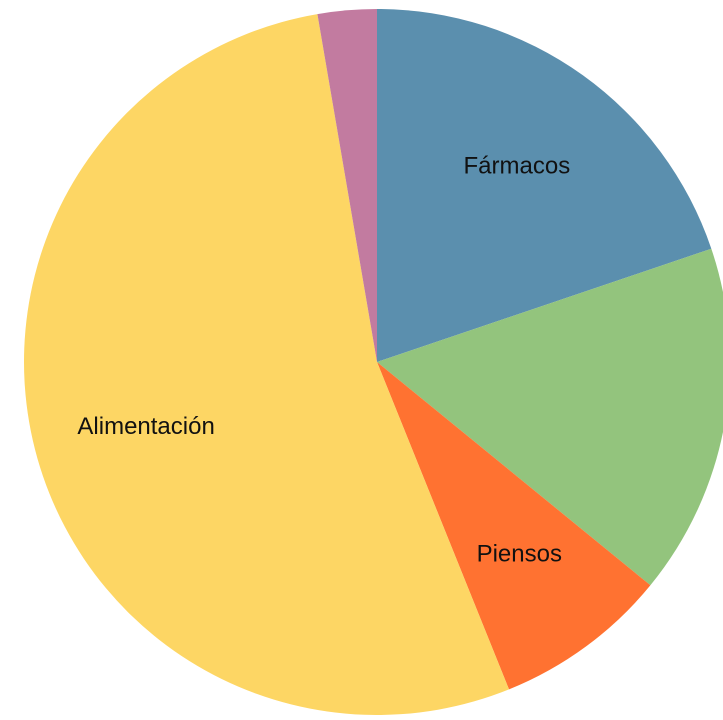  What do you see at coordinates (145, 426) in the screenshot?
I see `slice-label: Alimentación` at bounding box center [145, 426].